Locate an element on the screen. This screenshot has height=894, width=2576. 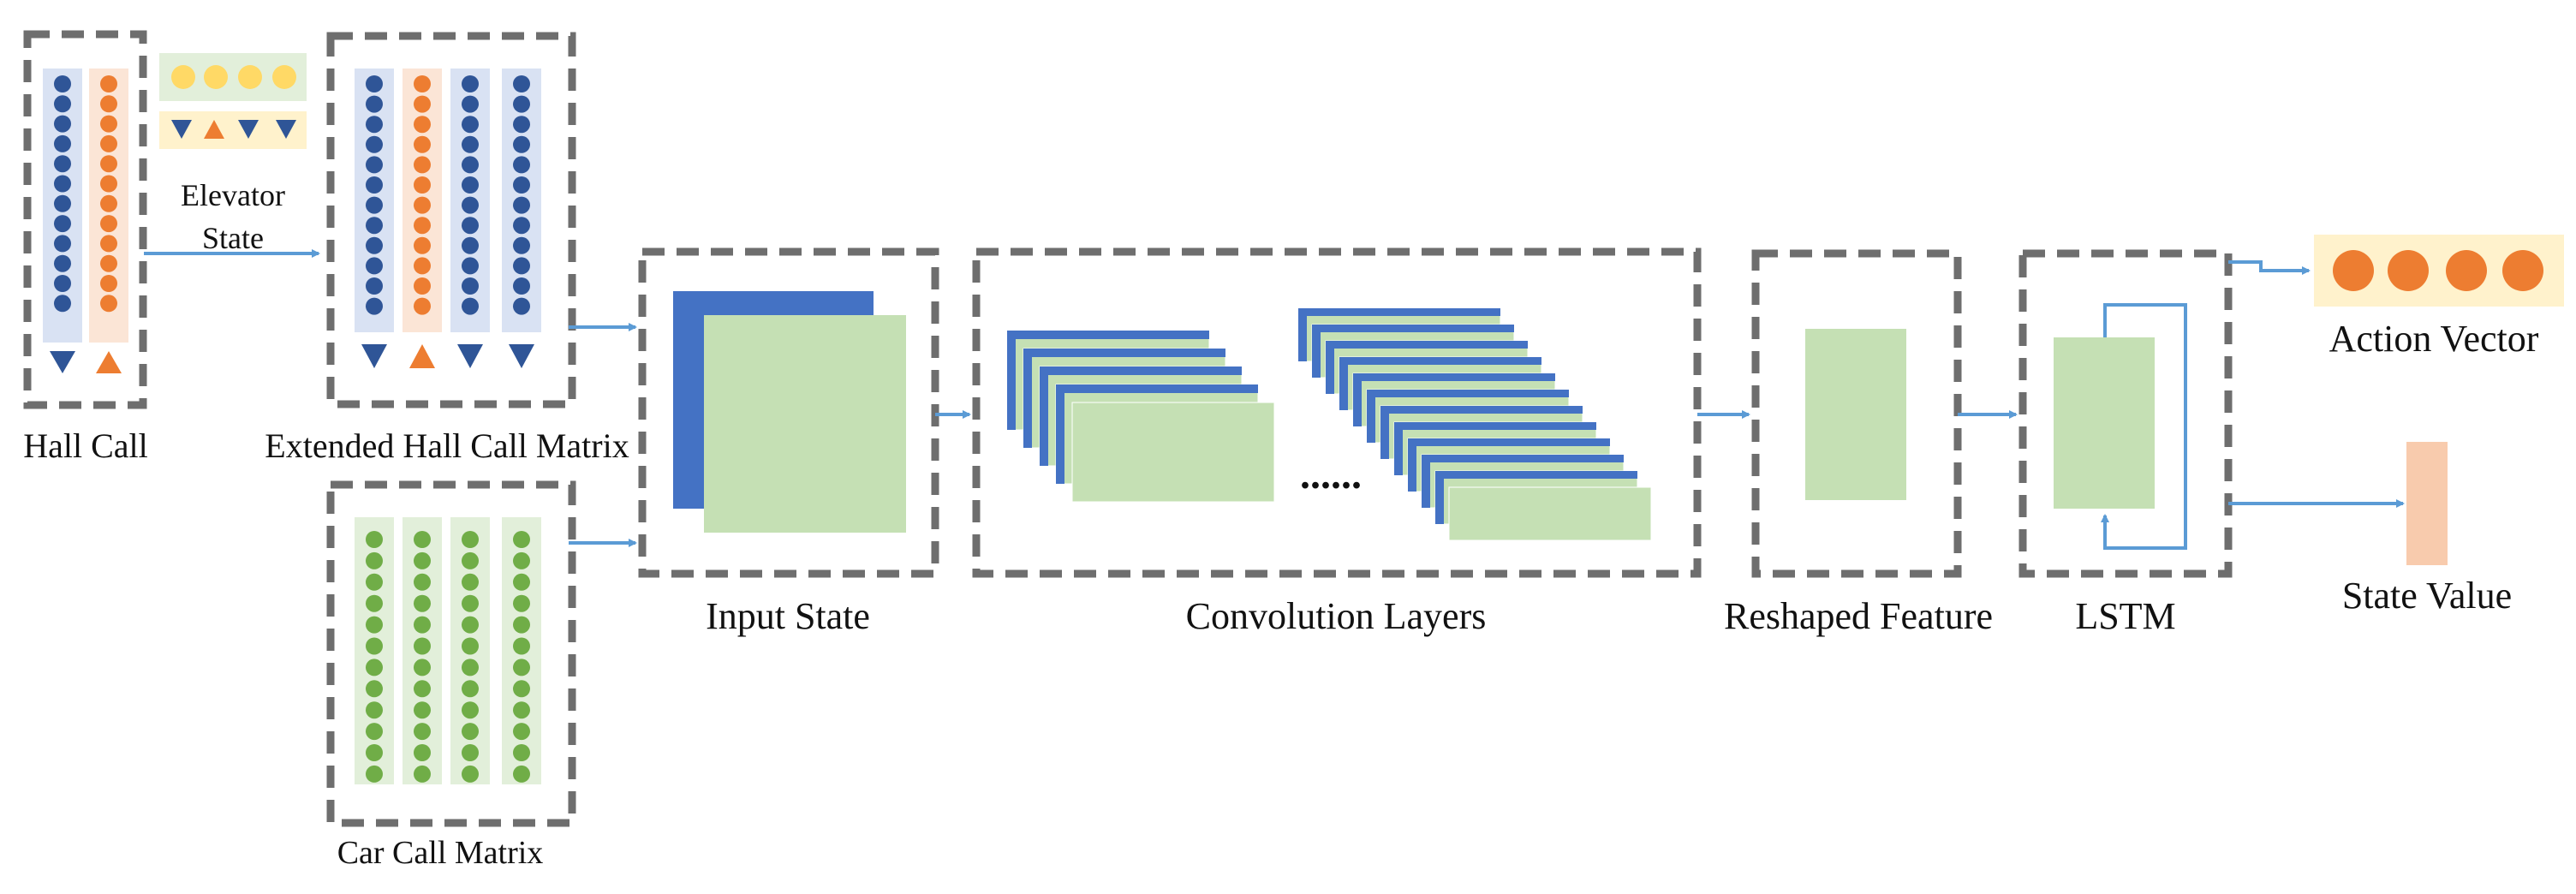
state-value-box is located at coordinates (2427, 504).